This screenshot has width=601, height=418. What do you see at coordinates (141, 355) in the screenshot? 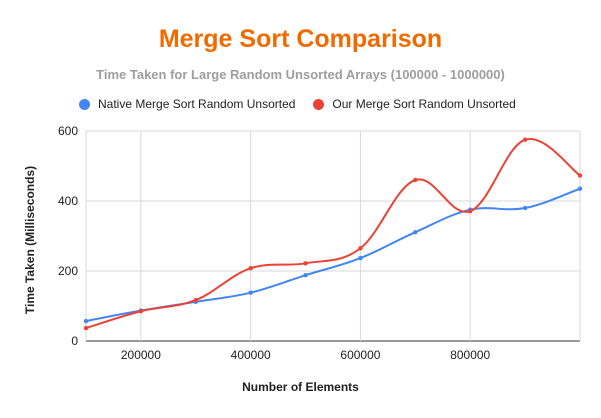
I see `x-tick-label: 200000` at bounding box center [141, 355].